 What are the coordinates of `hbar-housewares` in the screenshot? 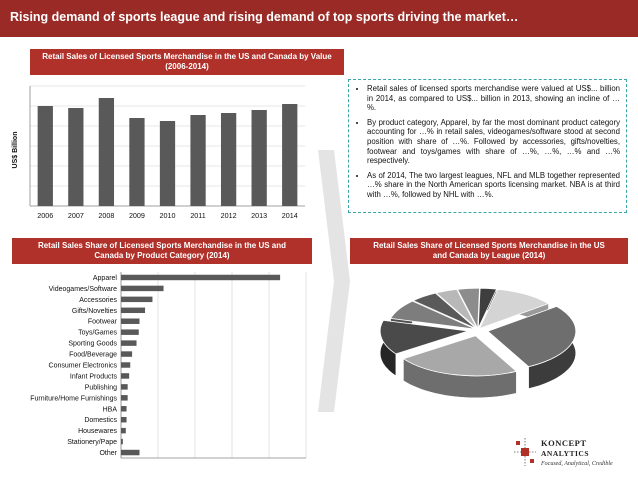 It's located at (123, 430).